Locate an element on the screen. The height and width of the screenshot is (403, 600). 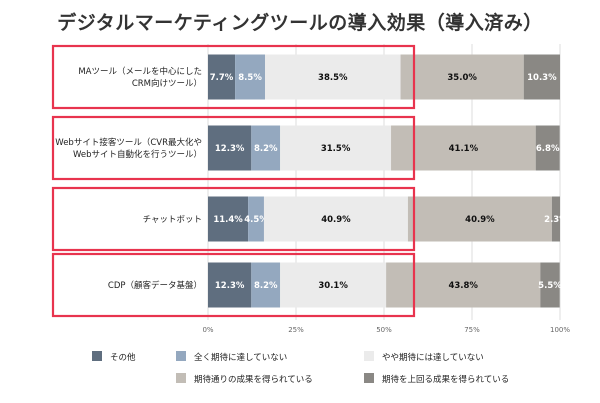
category-label: Webサイト接客ツール（CVR最大化や is located at coordinates (128, 142).